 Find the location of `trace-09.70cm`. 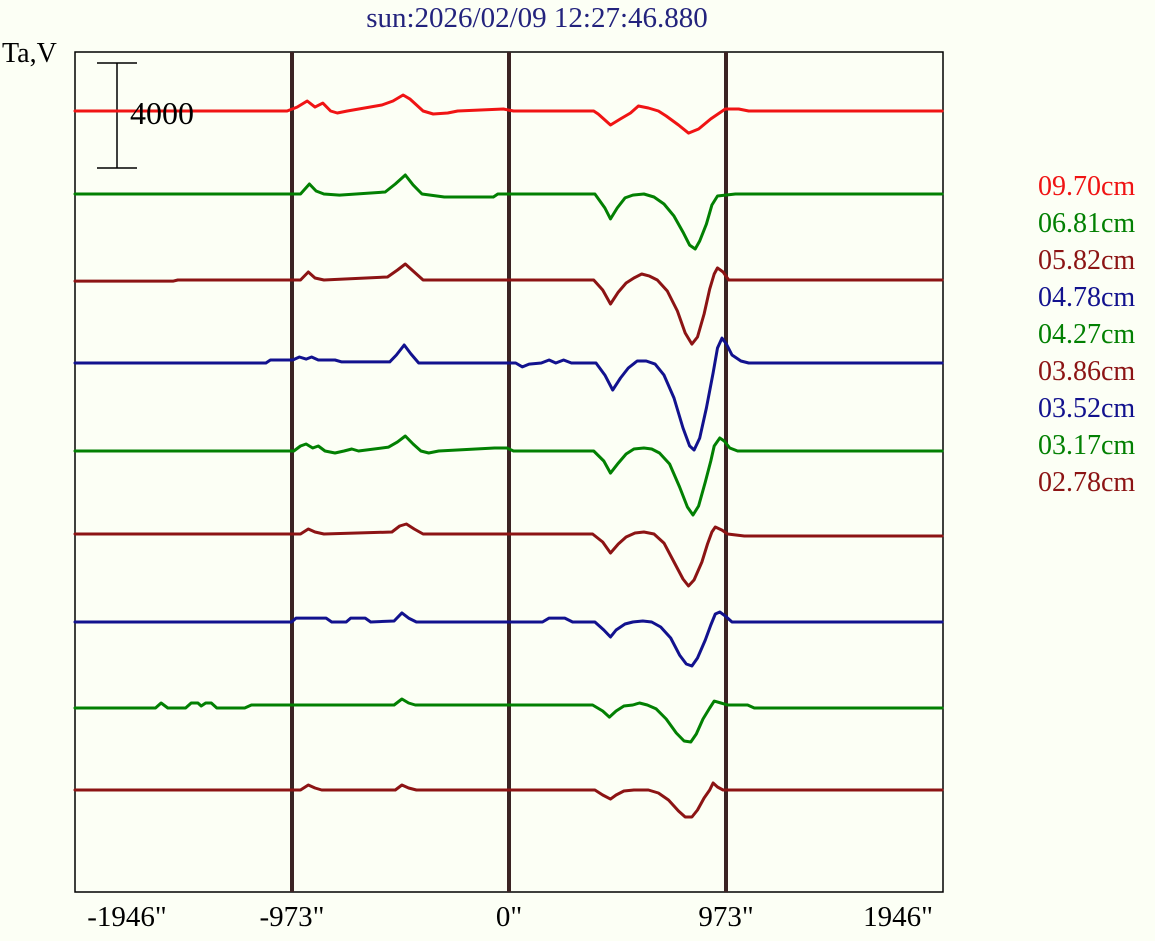

trace-09.70cm is located at coordinates (508, 114).